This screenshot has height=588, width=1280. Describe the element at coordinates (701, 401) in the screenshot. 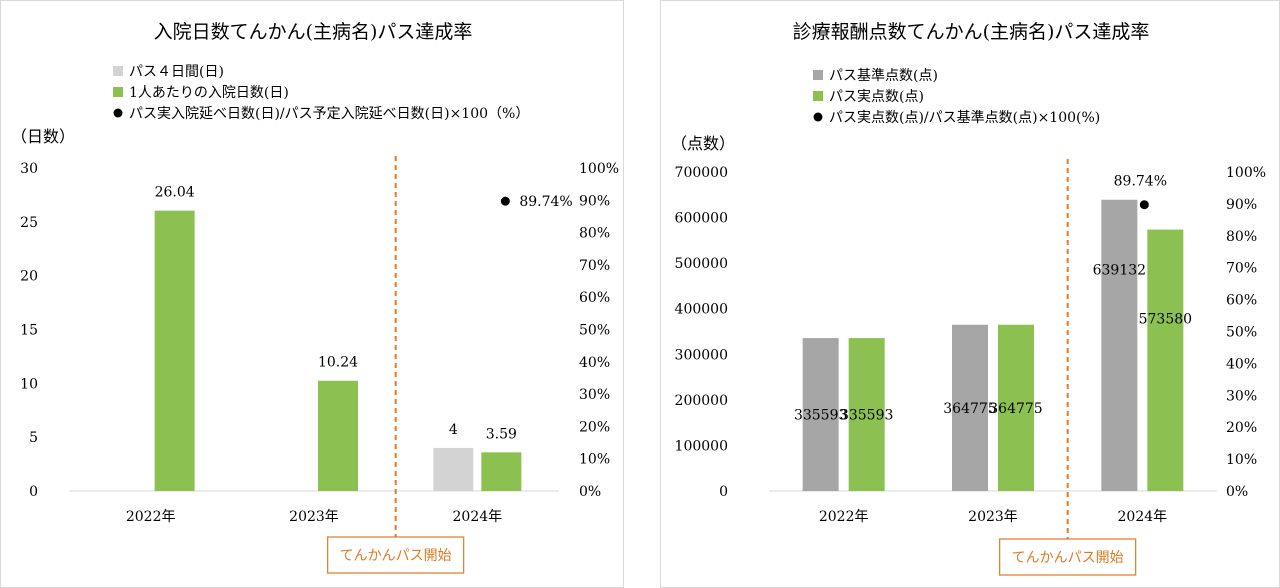

I see `y-tick-label: 200000` at that location.